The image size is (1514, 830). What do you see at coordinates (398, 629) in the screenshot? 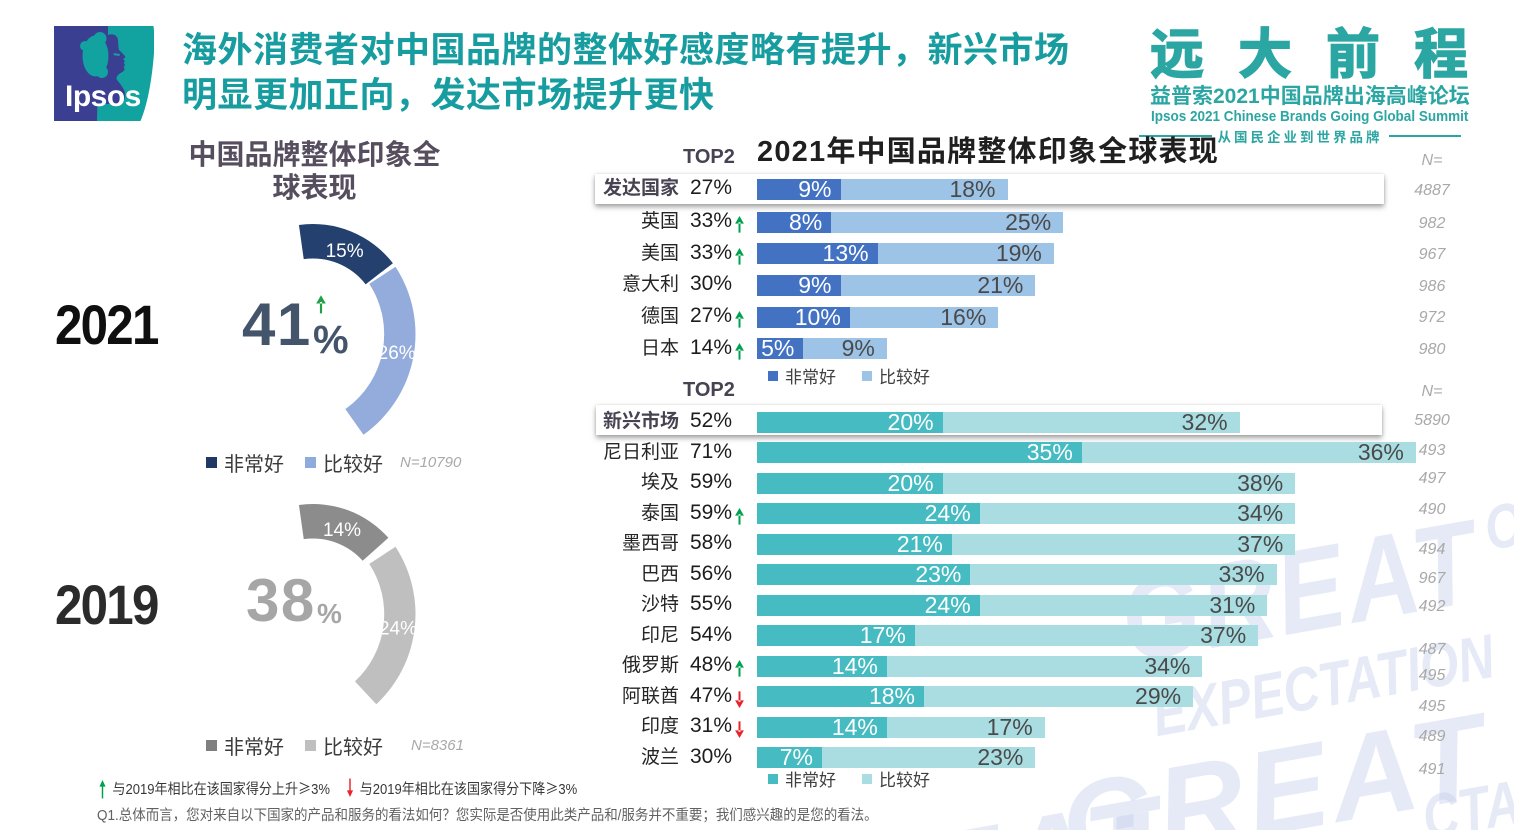
I see `svg-text: 24%` at bounding box center [398, 629].